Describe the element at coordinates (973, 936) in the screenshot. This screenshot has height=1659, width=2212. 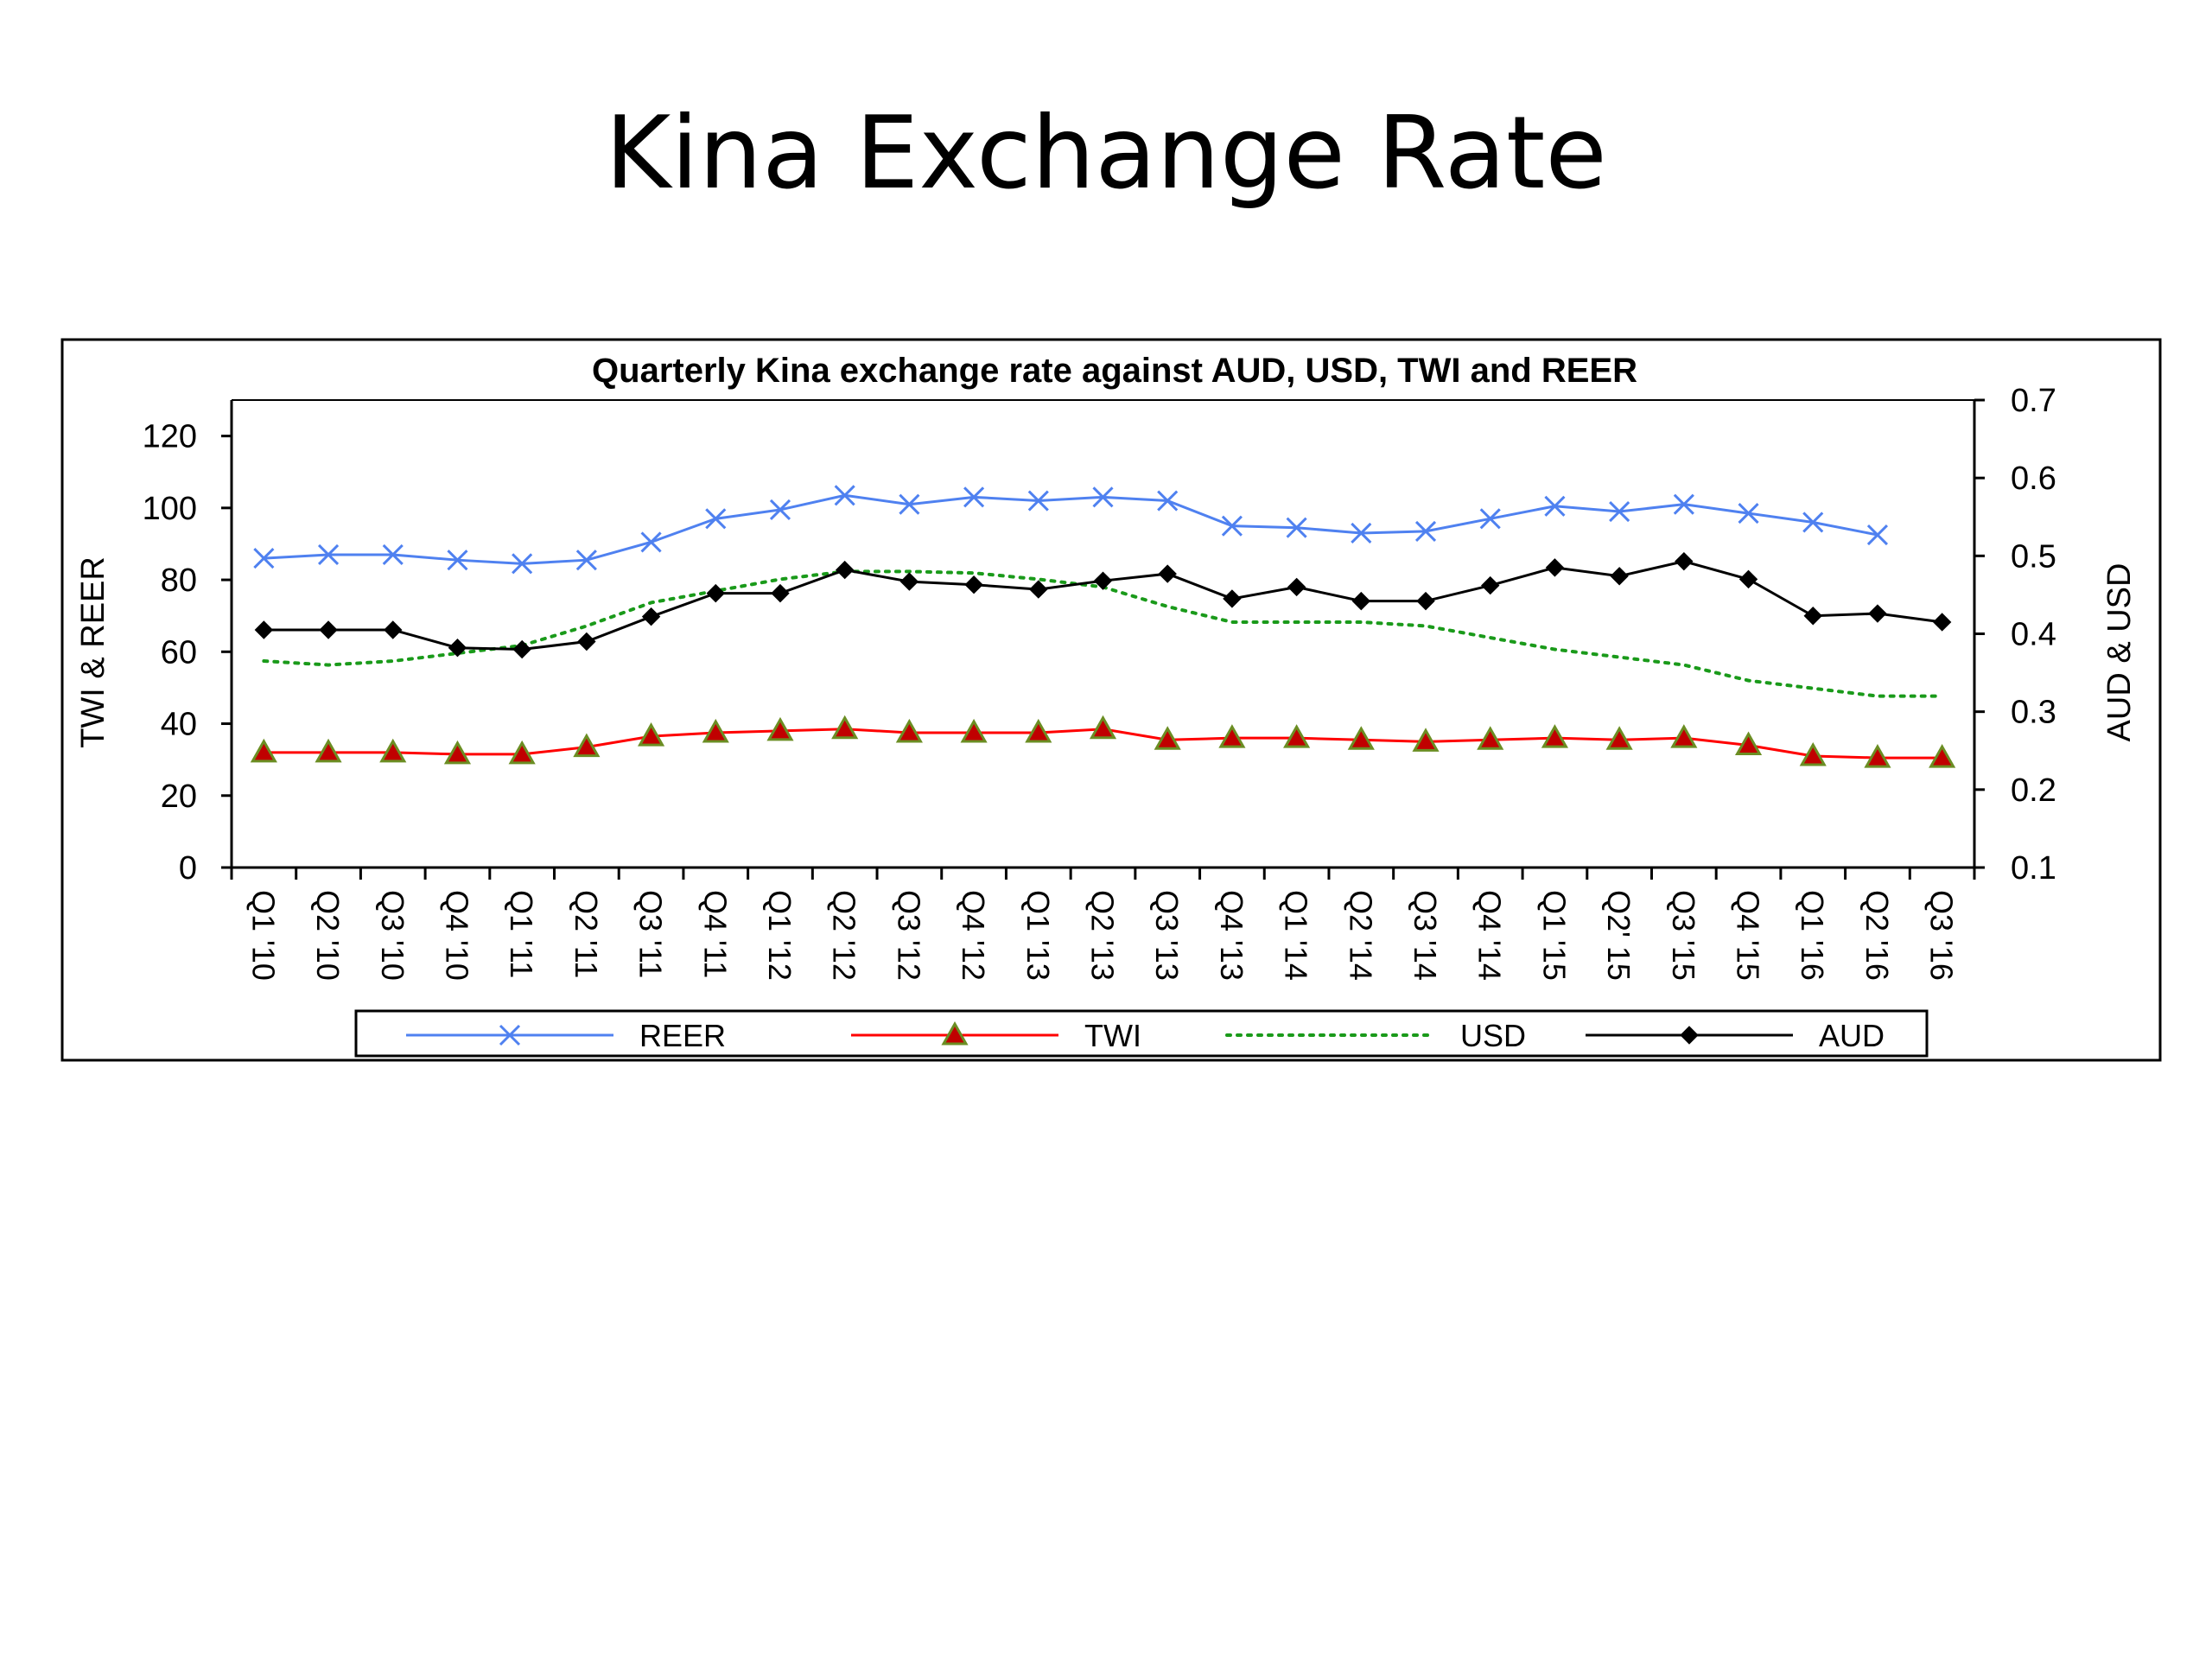
I see `x-tick-label: Q4 '12` at that location.